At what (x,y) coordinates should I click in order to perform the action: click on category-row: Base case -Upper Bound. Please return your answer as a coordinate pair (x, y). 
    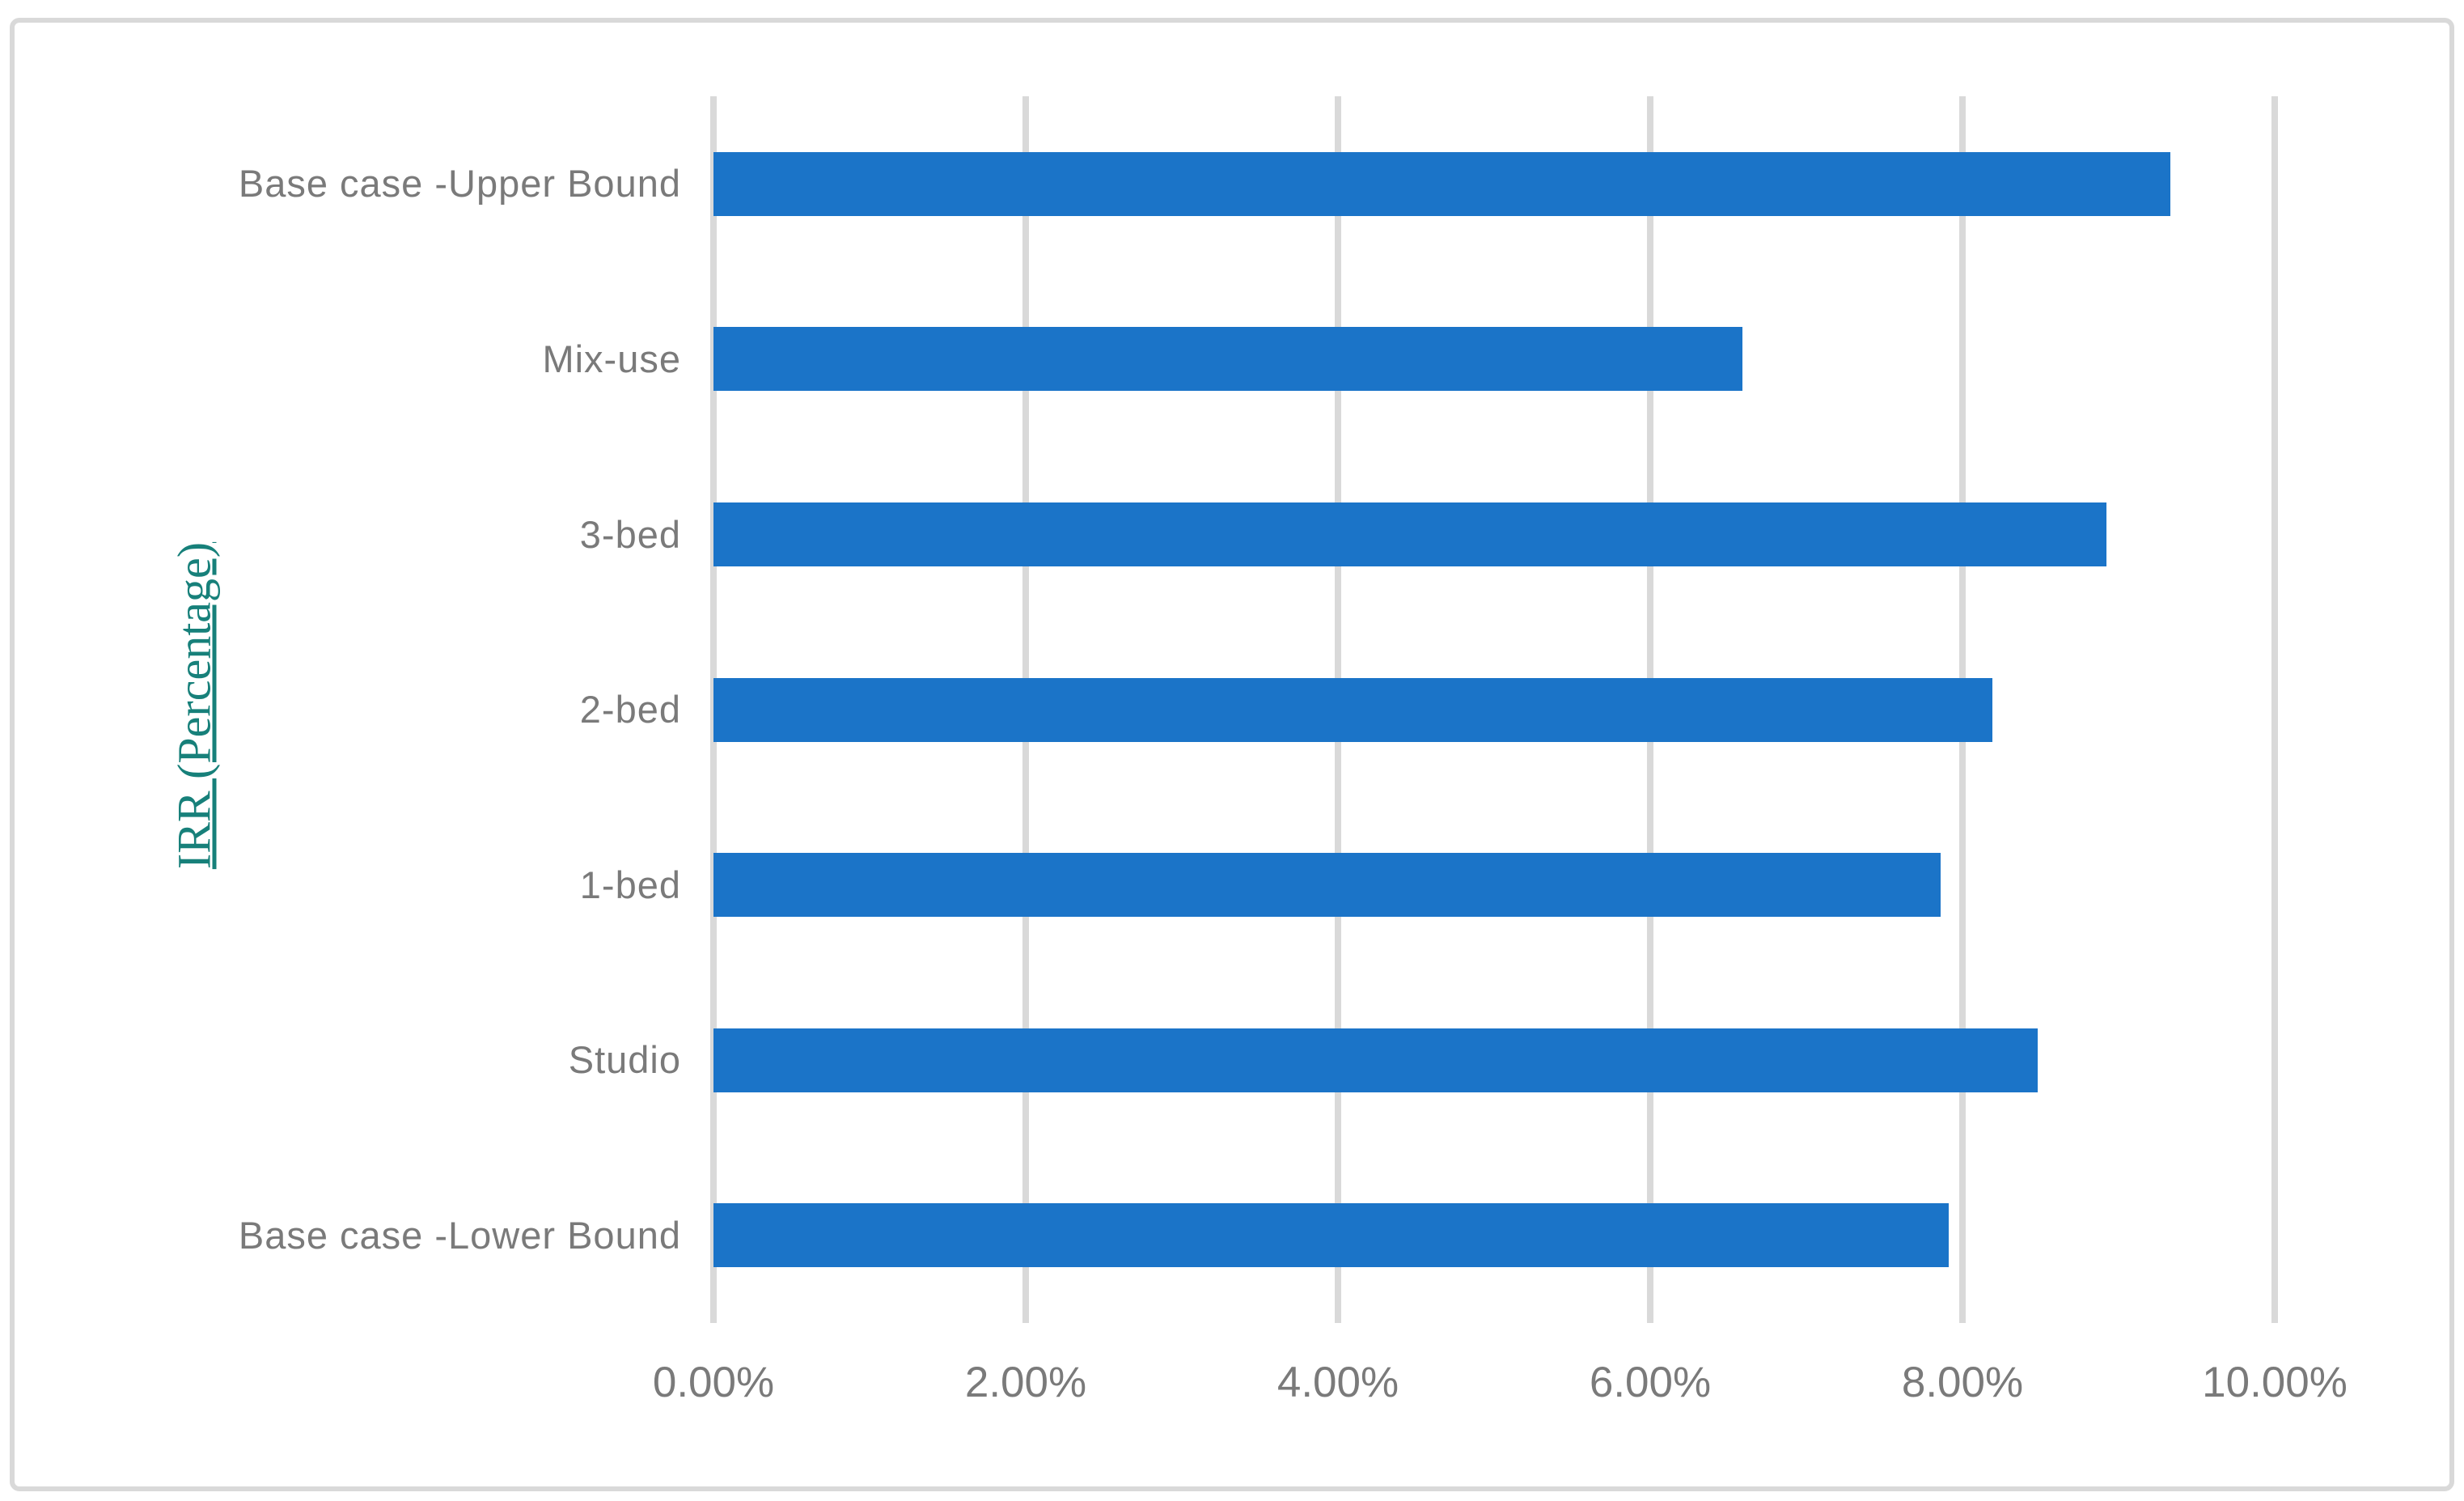
    Looking at the image, I should click on (356, 184).